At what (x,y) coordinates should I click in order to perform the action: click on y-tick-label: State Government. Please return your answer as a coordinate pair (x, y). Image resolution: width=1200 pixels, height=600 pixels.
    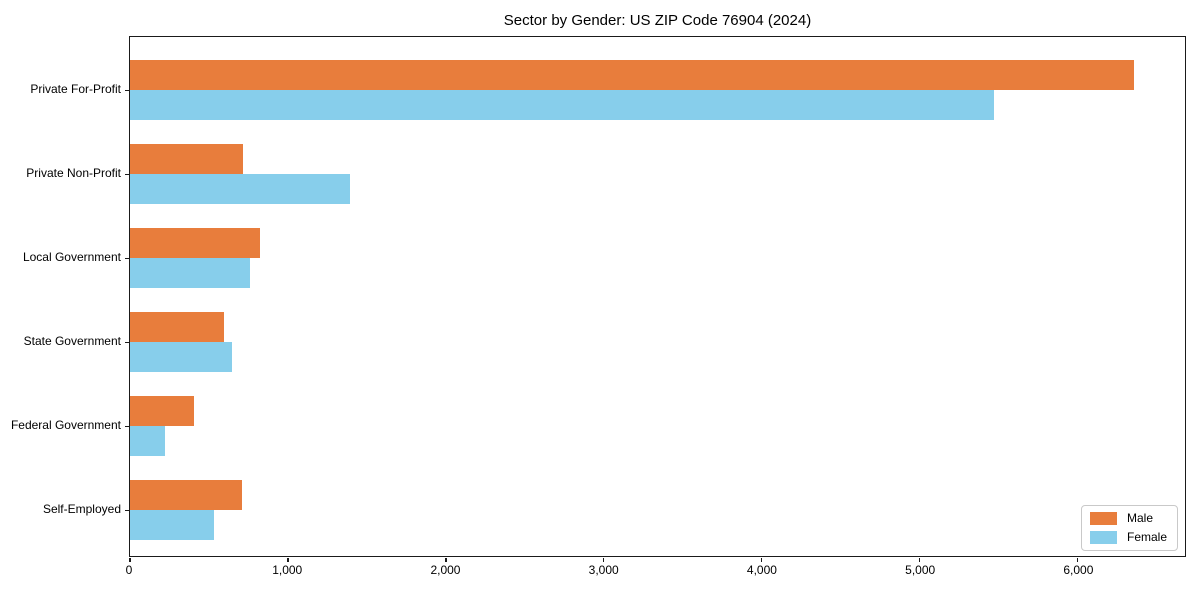
    Looking at the image, I should click on (72, 340).